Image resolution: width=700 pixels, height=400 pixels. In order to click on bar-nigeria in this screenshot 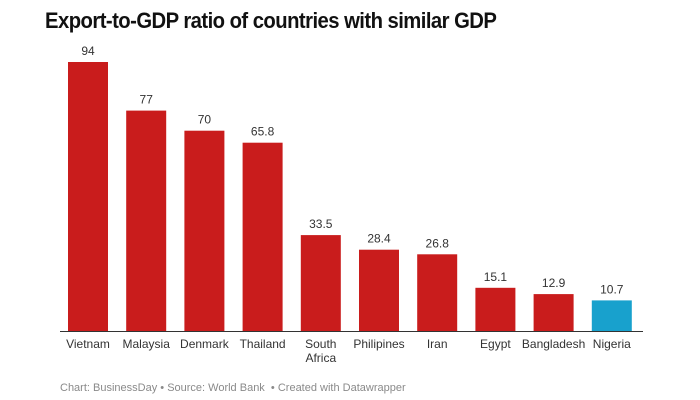, I will do `click(611, 315)`.